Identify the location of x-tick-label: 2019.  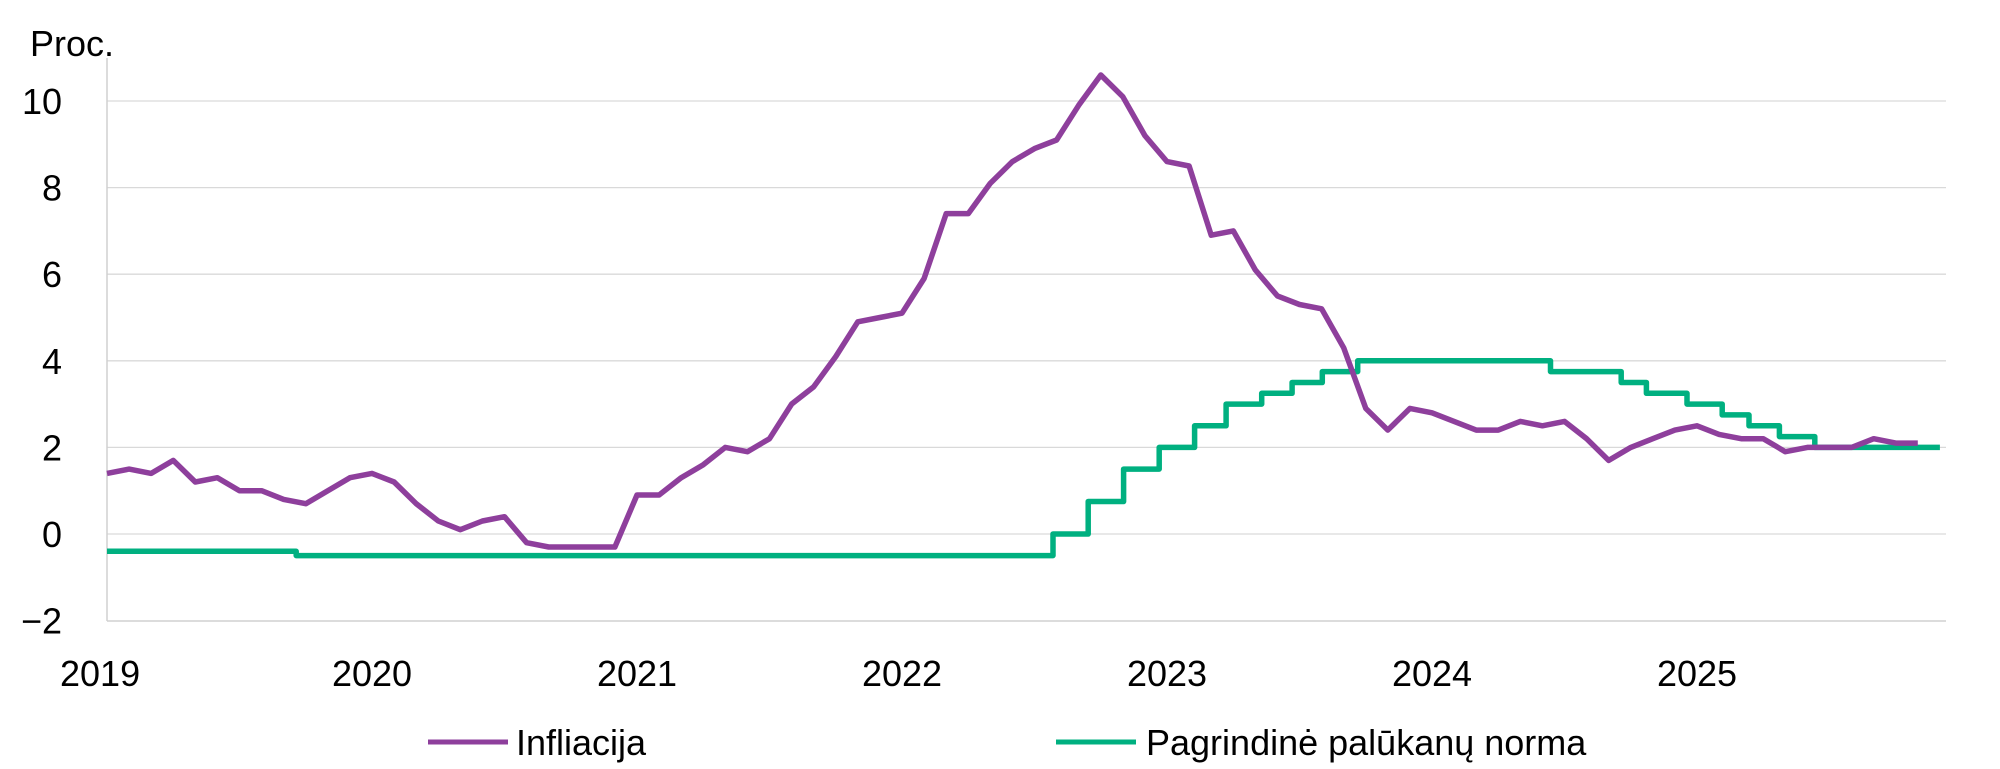
(100, 673).